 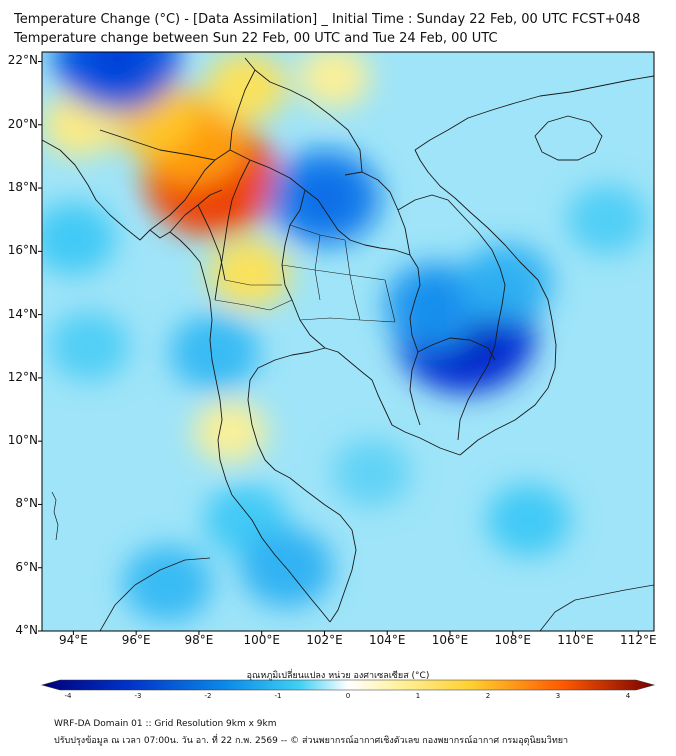 What do you see at coordinates (26, 503) in the screenshot?
I see `lat-tick-label: 8°N` at bounding box center [26, 503].